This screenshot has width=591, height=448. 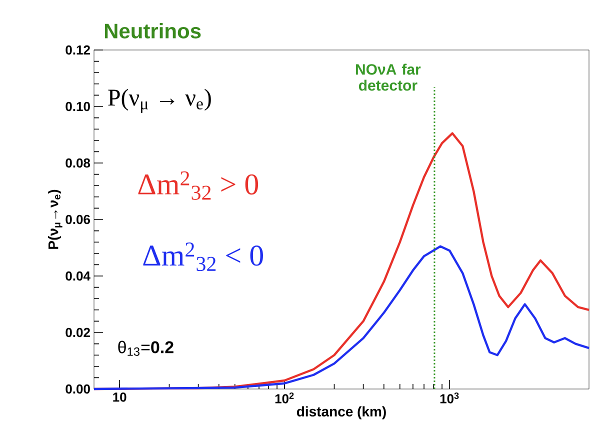 What do you see at coordinates (55, 219) in the screenshot?
I see `y-axis-title: P(ν$_{μ}$→ν$_{e}$)` at bounding box center [55, 219].